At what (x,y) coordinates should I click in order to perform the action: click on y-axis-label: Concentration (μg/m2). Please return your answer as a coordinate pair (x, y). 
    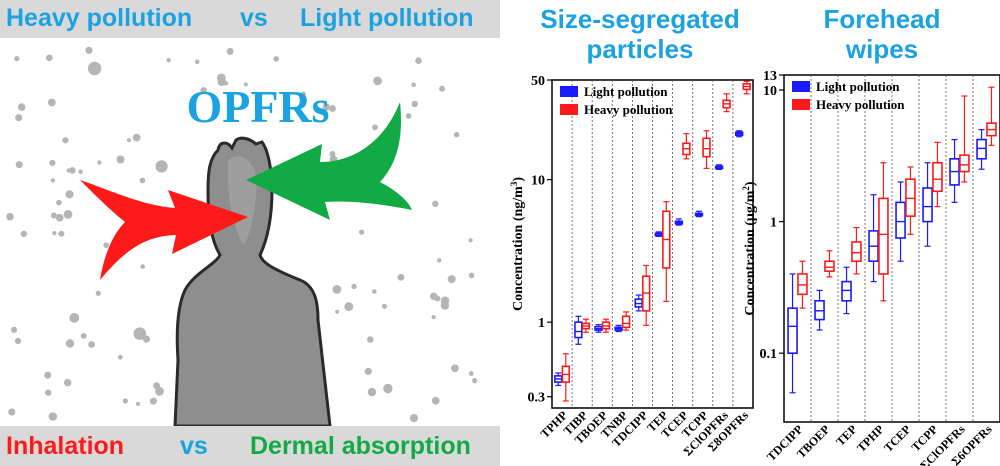
    Looking at the image, I should click on (749, 248).